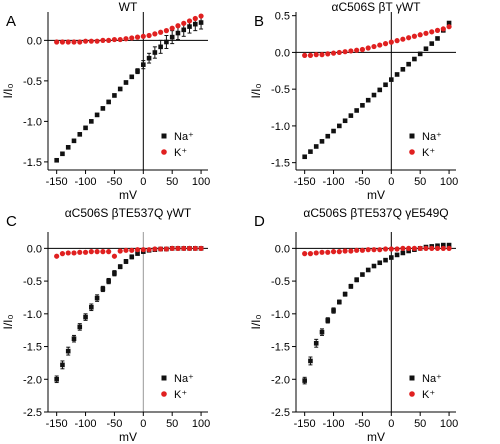  I want to click on y-tick-label: -1.5, so click(280, 164).